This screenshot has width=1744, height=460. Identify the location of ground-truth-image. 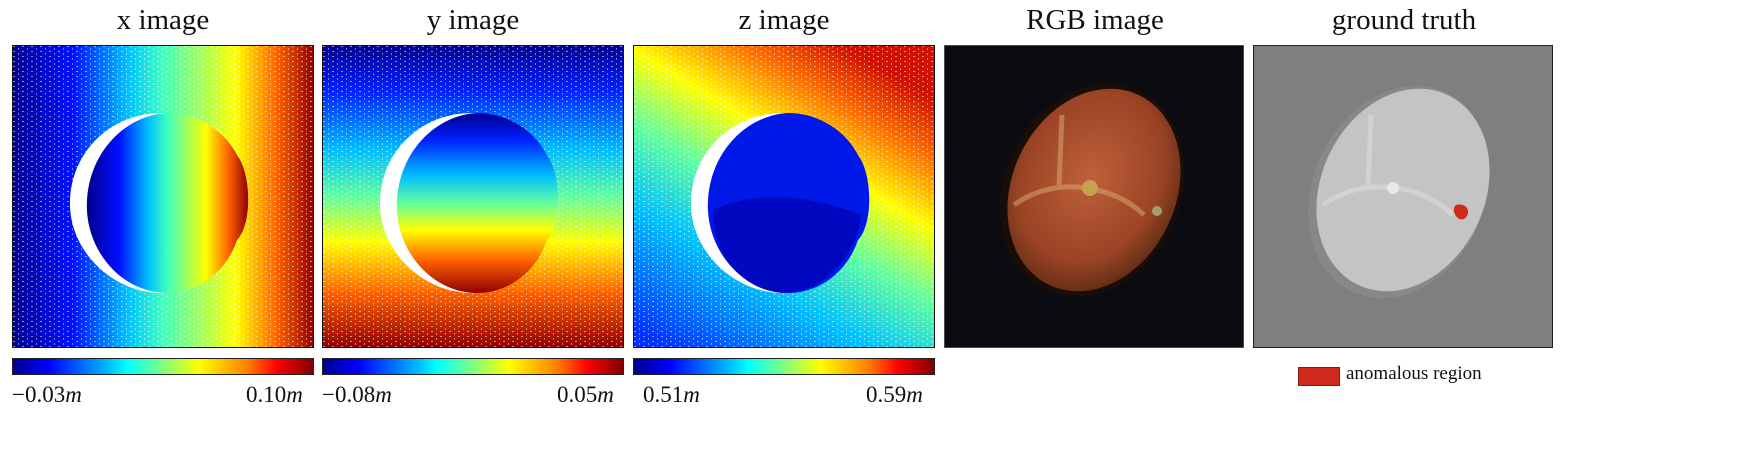
(1404, 196).